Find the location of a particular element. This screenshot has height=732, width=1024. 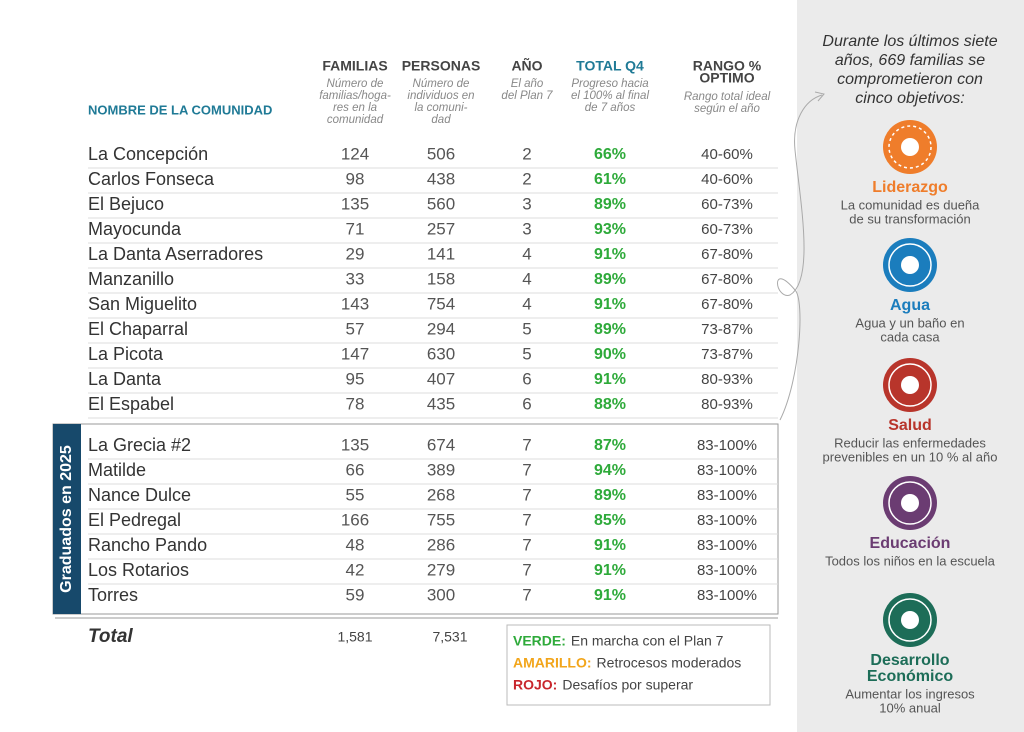

header-title: OPTIMO is located at coordinates (726, 78).